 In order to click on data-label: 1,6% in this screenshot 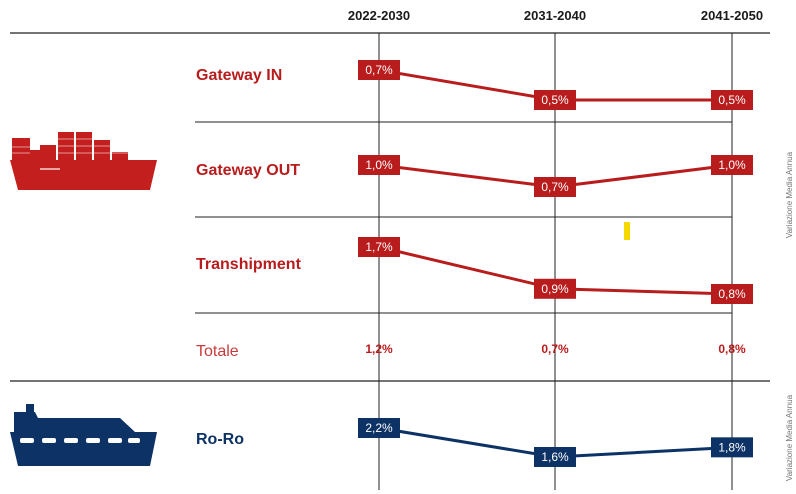, I will do `click(555, 457)`.